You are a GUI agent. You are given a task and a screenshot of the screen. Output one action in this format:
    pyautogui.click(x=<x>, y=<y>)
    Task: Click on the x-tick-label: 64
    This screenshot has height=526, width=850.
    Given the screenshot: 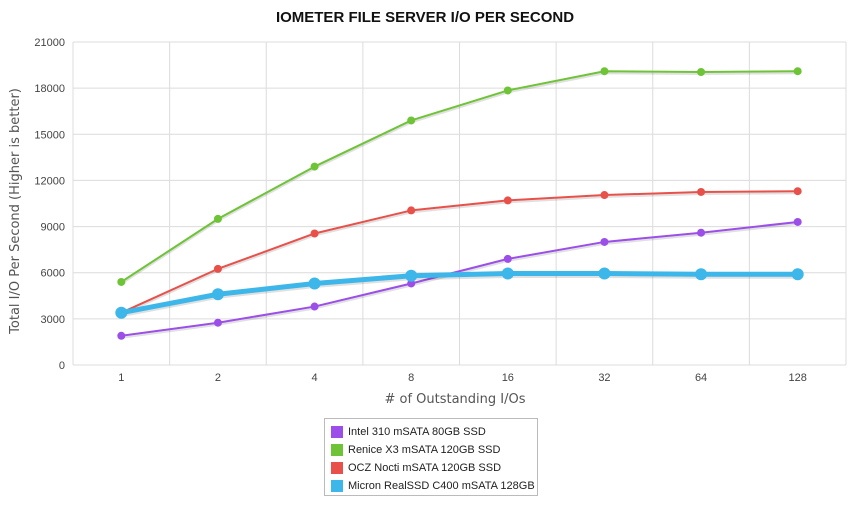 What is the action you would take?
    pyautogui.click(x=701, y=378)
    